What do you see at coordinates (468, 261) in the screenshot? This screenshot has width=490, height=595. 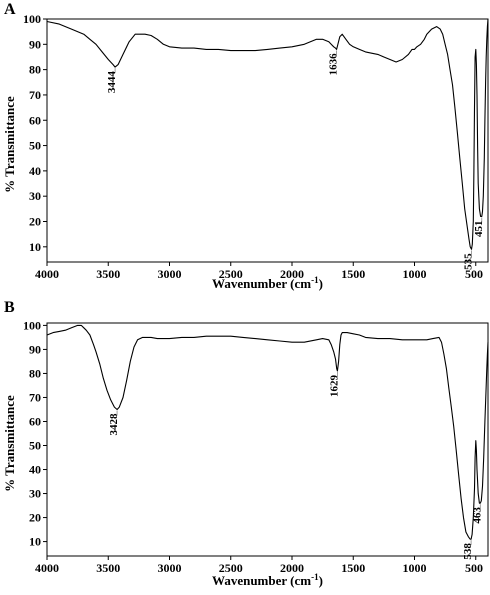 I see `peak-label: 535` at bounding box center [468, 261].